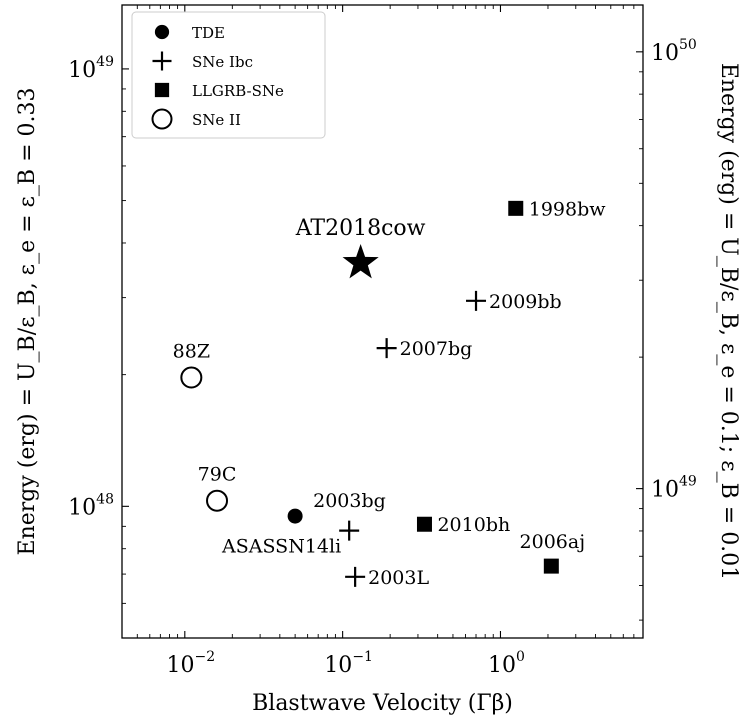 Image resolution: width=742 pixels, height=719 pixels. Describe the element at coordinates (217, 475) in the screenshot. I see `point-label: 79C` at that location.